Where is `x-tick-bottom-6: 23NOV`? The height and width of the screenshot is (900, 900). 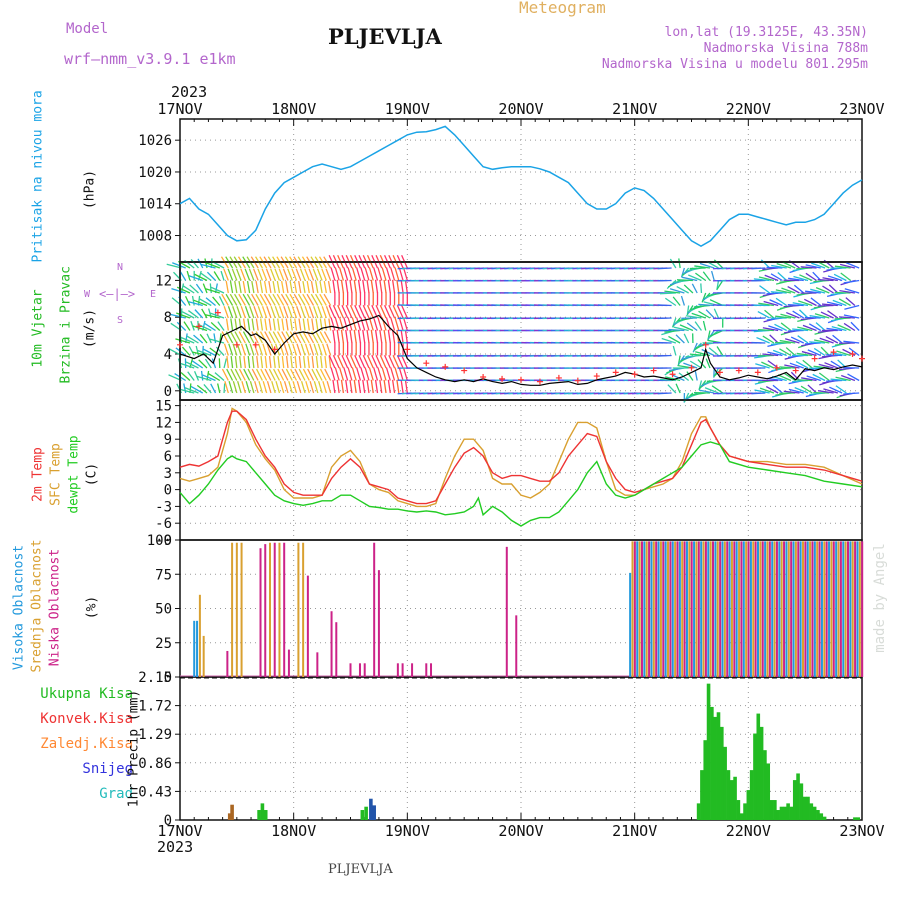 x-tick-bottom-6: 23NOV is located at coordinates (861, 831).